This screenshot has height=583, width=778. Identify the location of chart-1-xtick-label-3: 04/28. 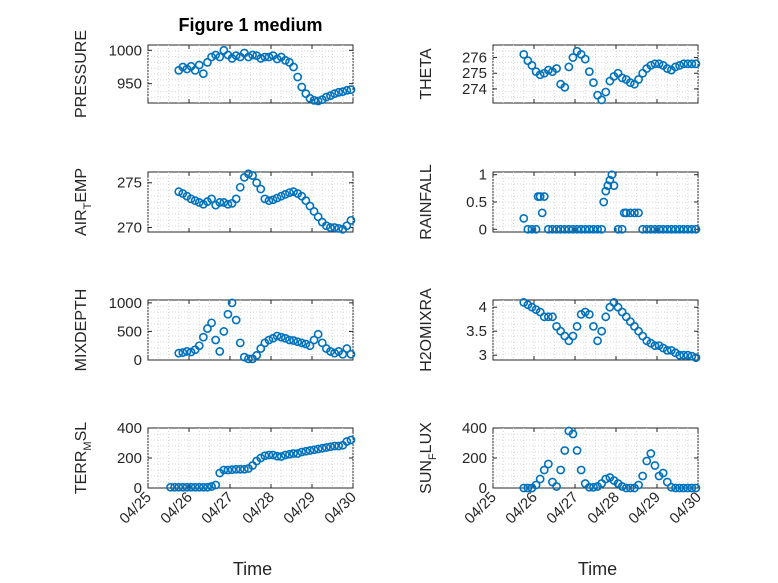
(258, 508).